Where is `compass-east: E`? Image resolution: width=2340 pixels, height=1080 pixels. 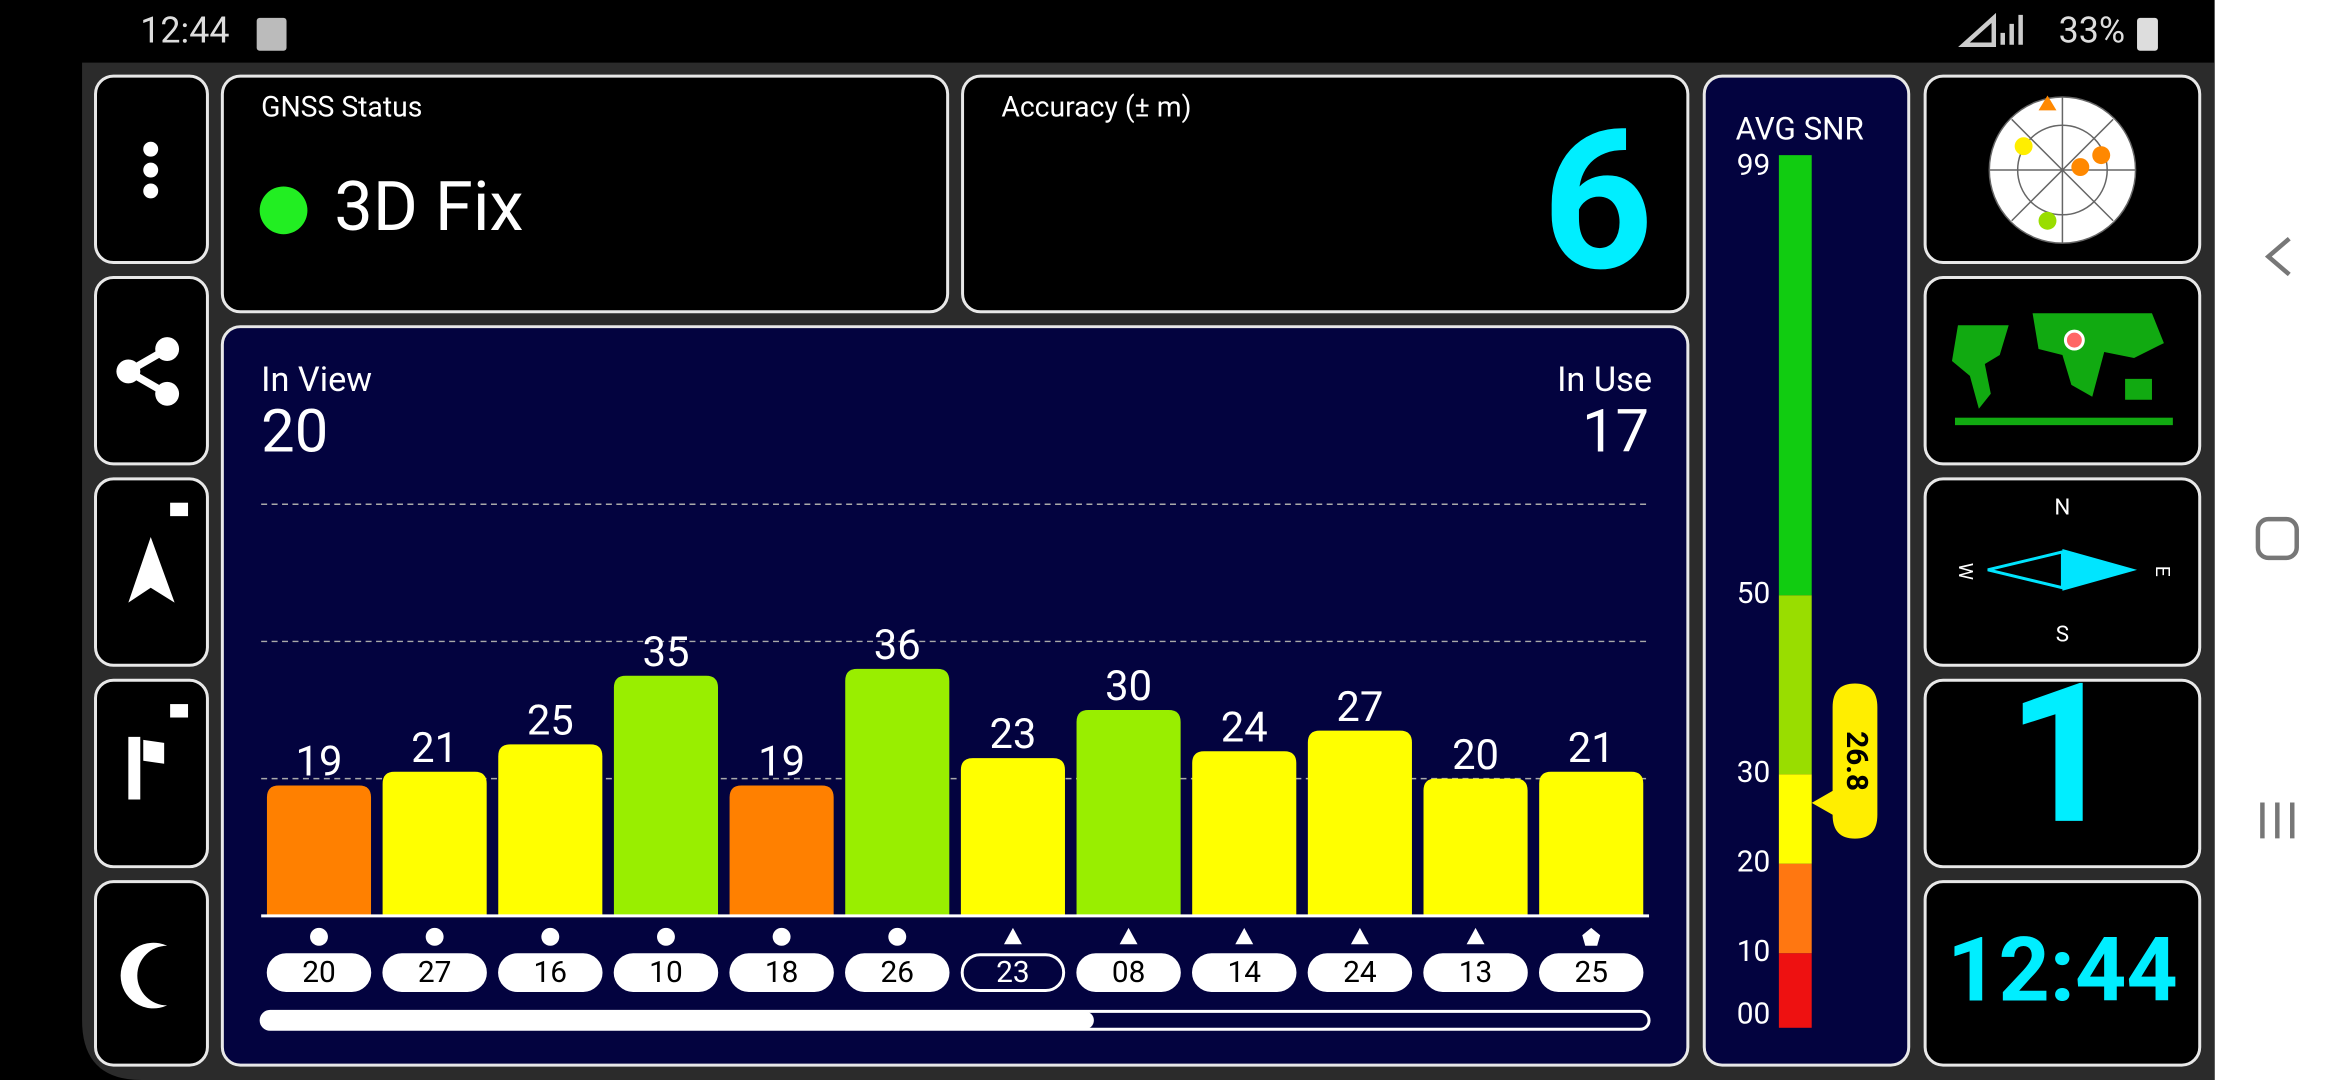
compass-east: E is located at coordinates (2162, 571).